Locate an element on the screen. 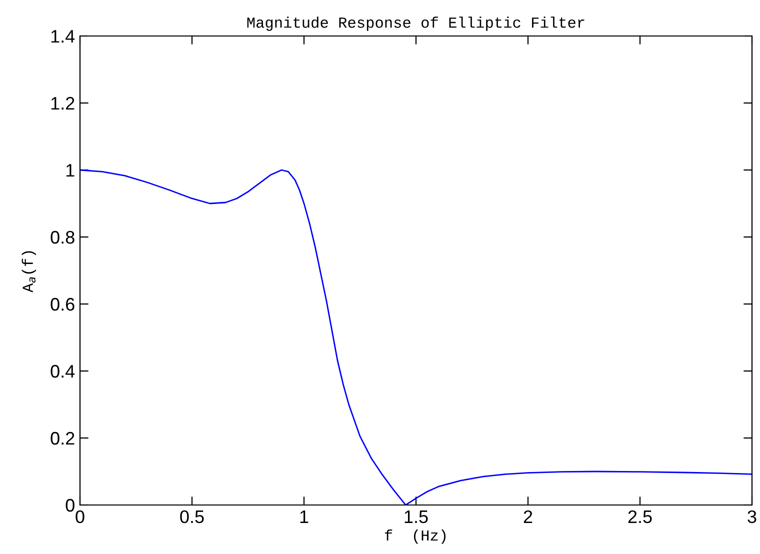 This screenshot has height=554, width=760. y-tick-label: 1.2 is located at coordinates (62, 103).